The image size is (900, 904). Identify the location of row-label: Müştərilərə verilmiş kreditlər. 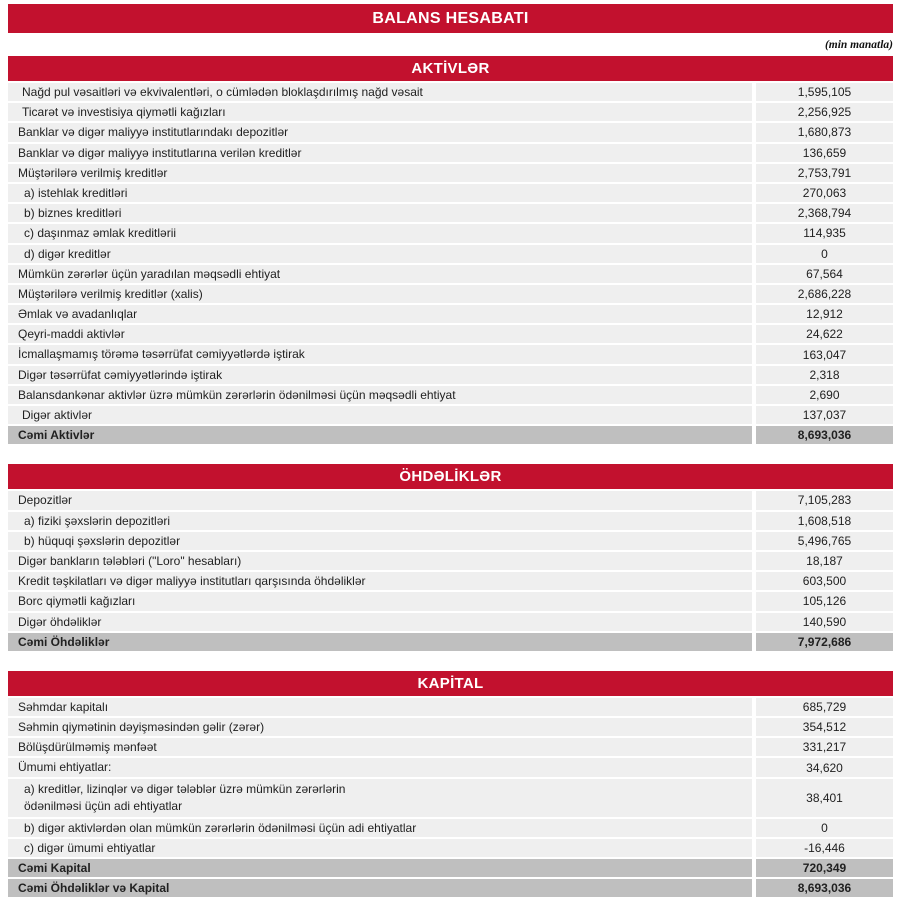
(380, 172).